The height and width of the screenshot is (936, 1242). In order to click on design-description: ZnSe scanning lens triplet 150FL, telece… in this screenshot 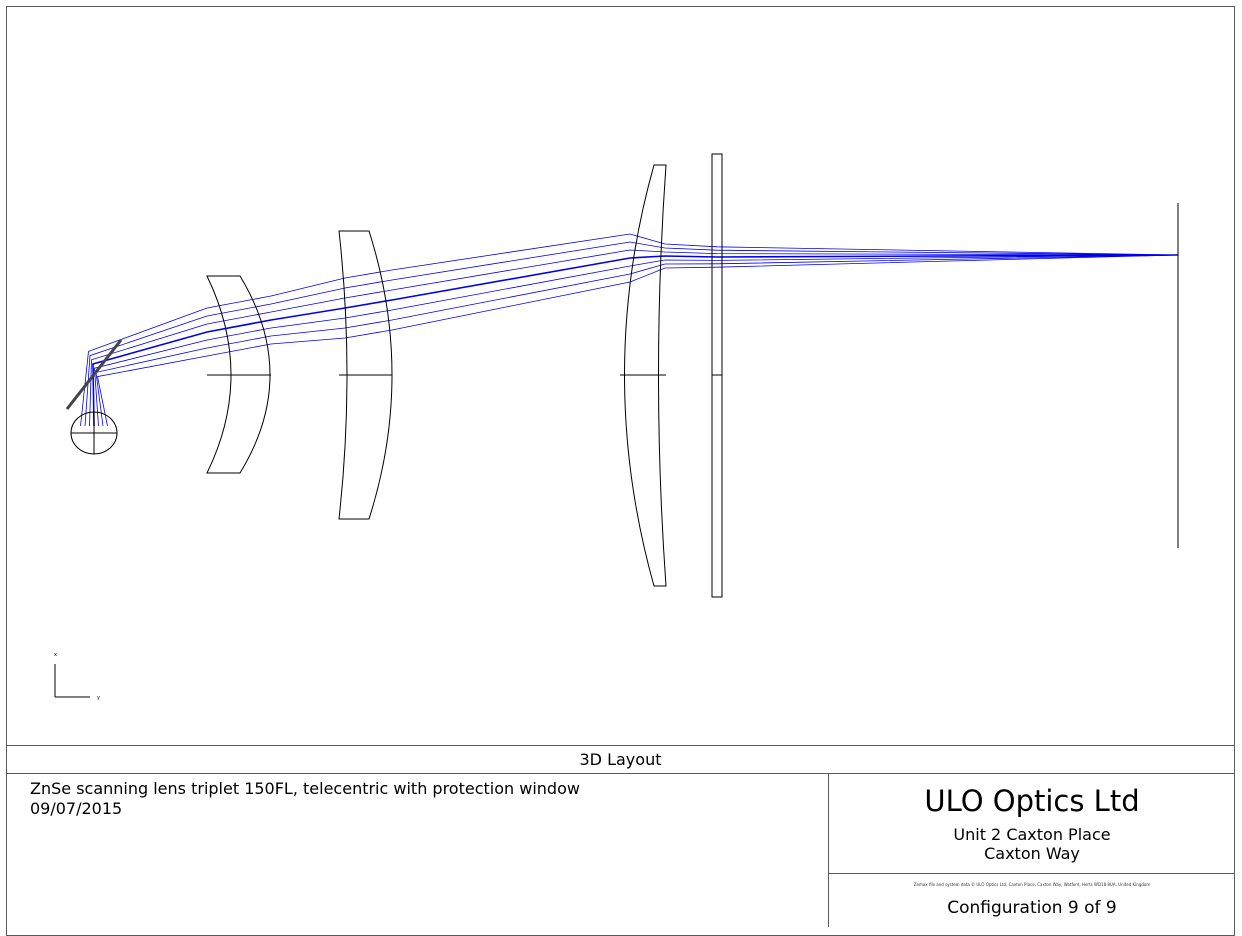, I will do `click(305, 788)`.